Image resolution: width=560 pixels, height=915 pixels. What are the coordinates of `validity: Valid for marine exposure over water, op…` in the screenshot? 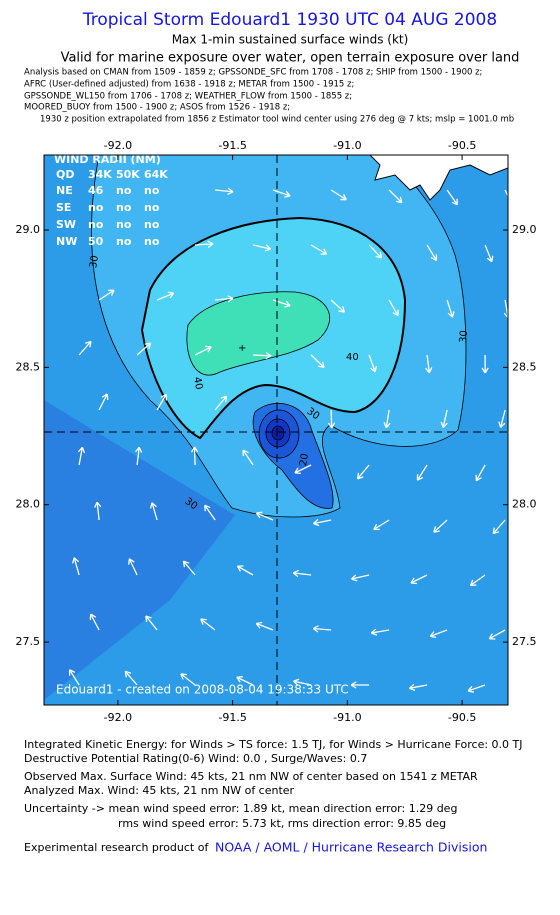 It's located at (290, 58).